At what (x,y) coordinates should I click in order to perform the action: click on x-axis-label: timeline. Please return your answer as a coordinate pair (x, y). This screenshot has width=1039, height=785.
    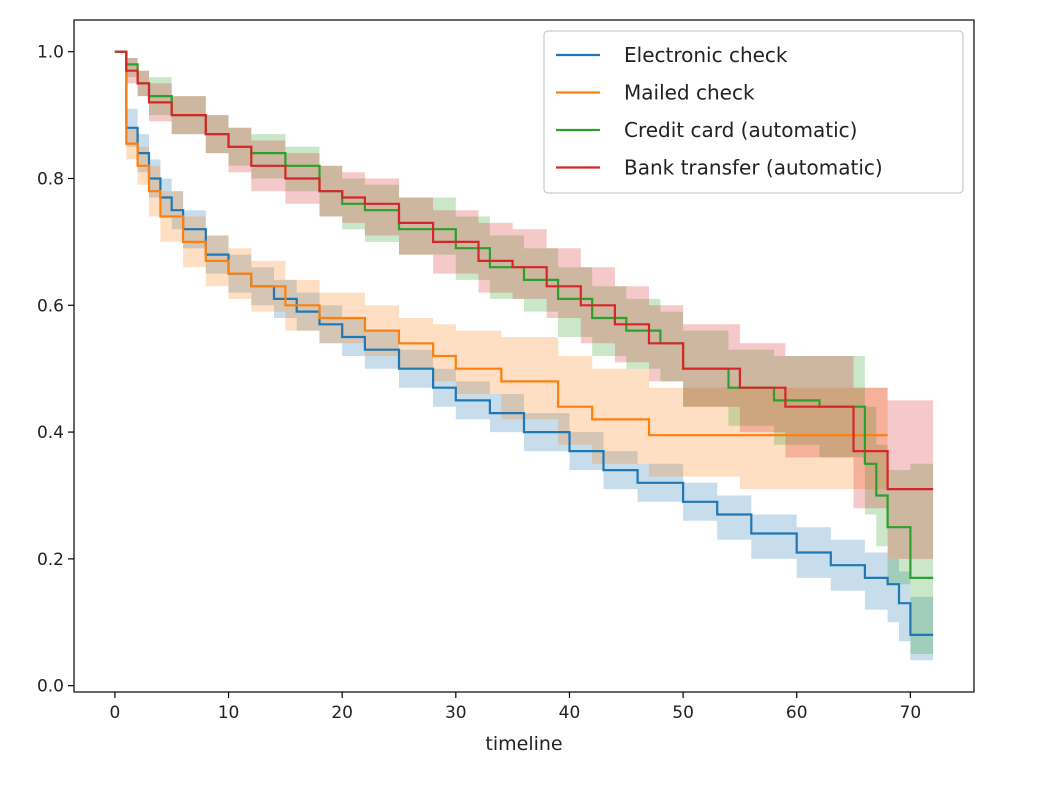
    Looking at the image, I should click on (523, 744).